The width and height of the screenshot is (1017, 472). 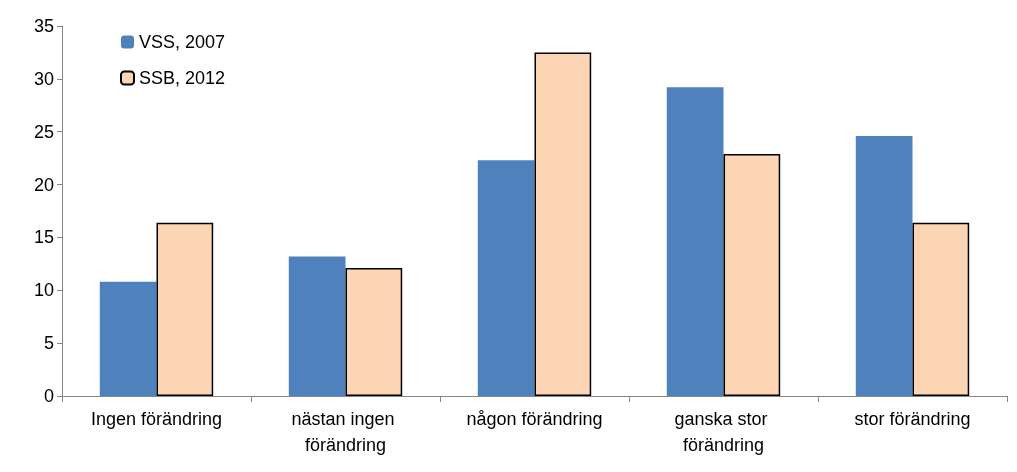 I want to click on y-tick-label: 10, so click(x=43, y=290).